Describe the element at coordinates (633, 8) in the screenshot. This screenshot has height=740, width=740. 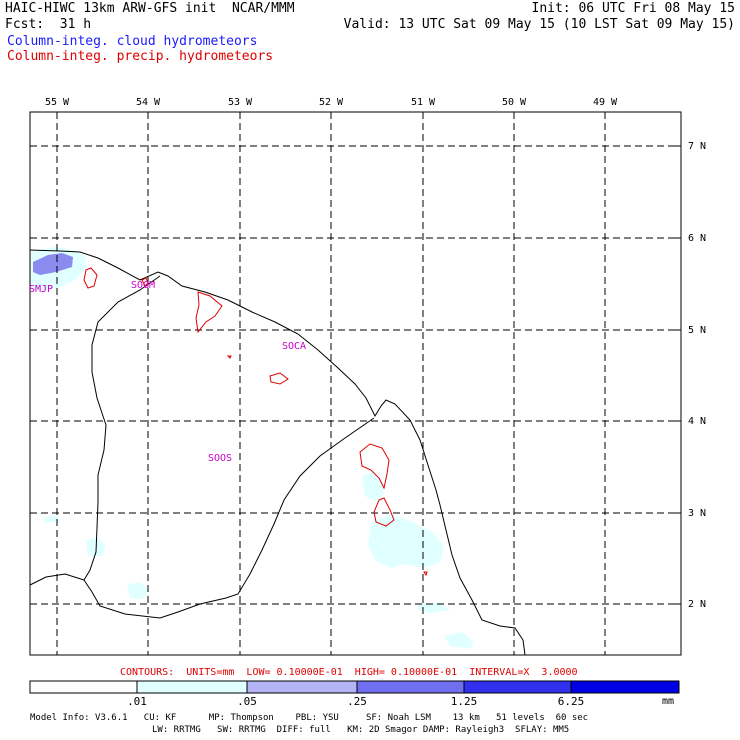
I see `init-time: Init: 06 UTC Fri 08 May 15` at that location.